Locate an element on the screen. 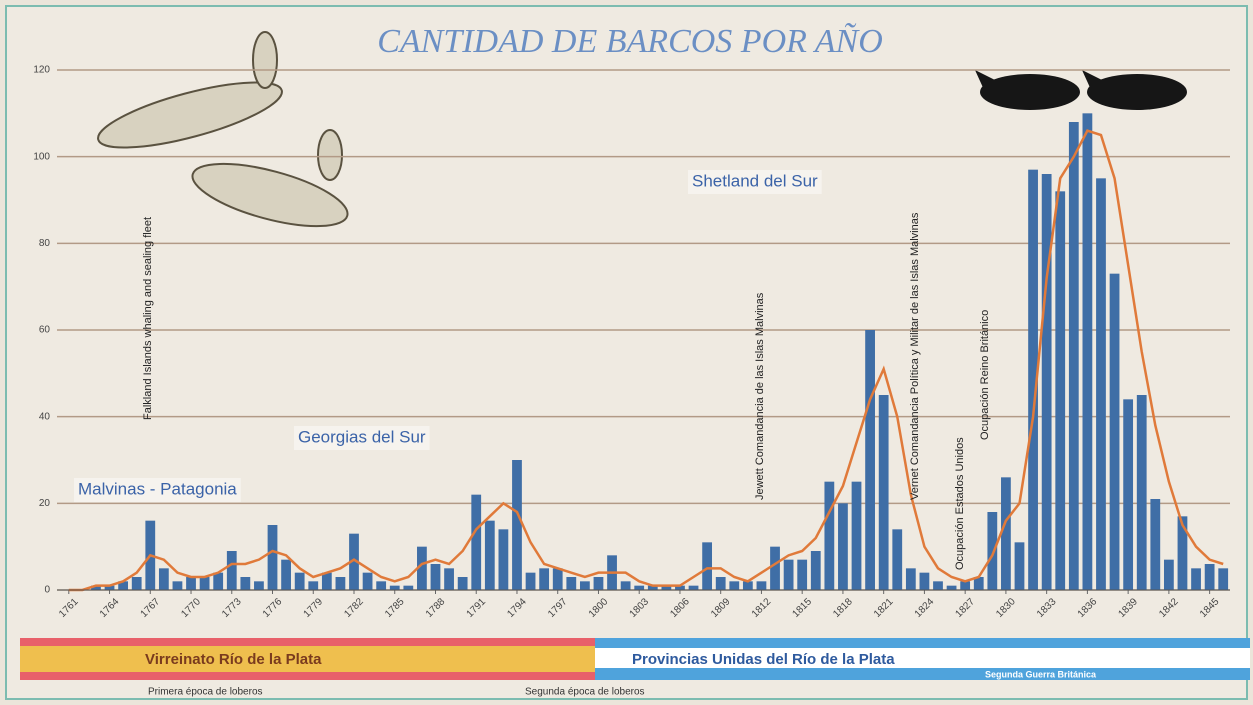 The height and width of the screenshot is (705, 1253). annotation: Malvinas - Patagonia is located at coordinates (157, 488).